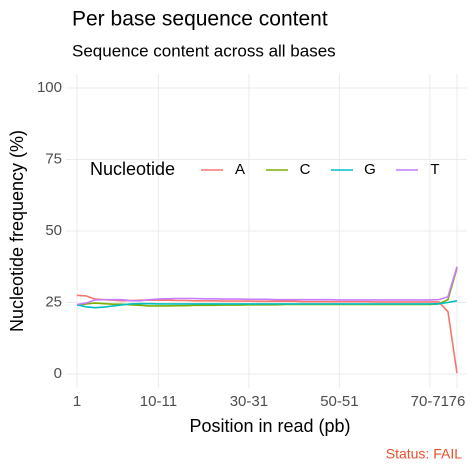  I want to click on y-tick-label: 0, so click(58, 373).